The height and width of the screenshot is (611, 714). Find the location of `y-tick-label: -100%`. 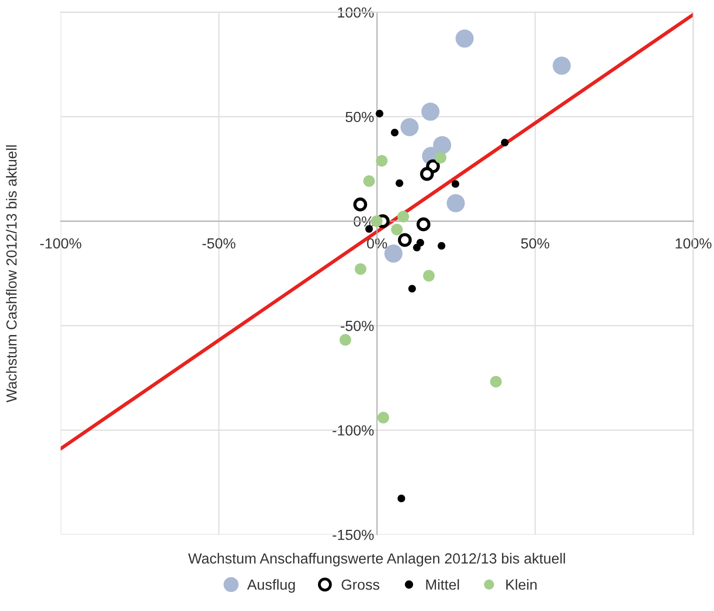

y-tick-label: -100% is located at coordinates (353, 430).